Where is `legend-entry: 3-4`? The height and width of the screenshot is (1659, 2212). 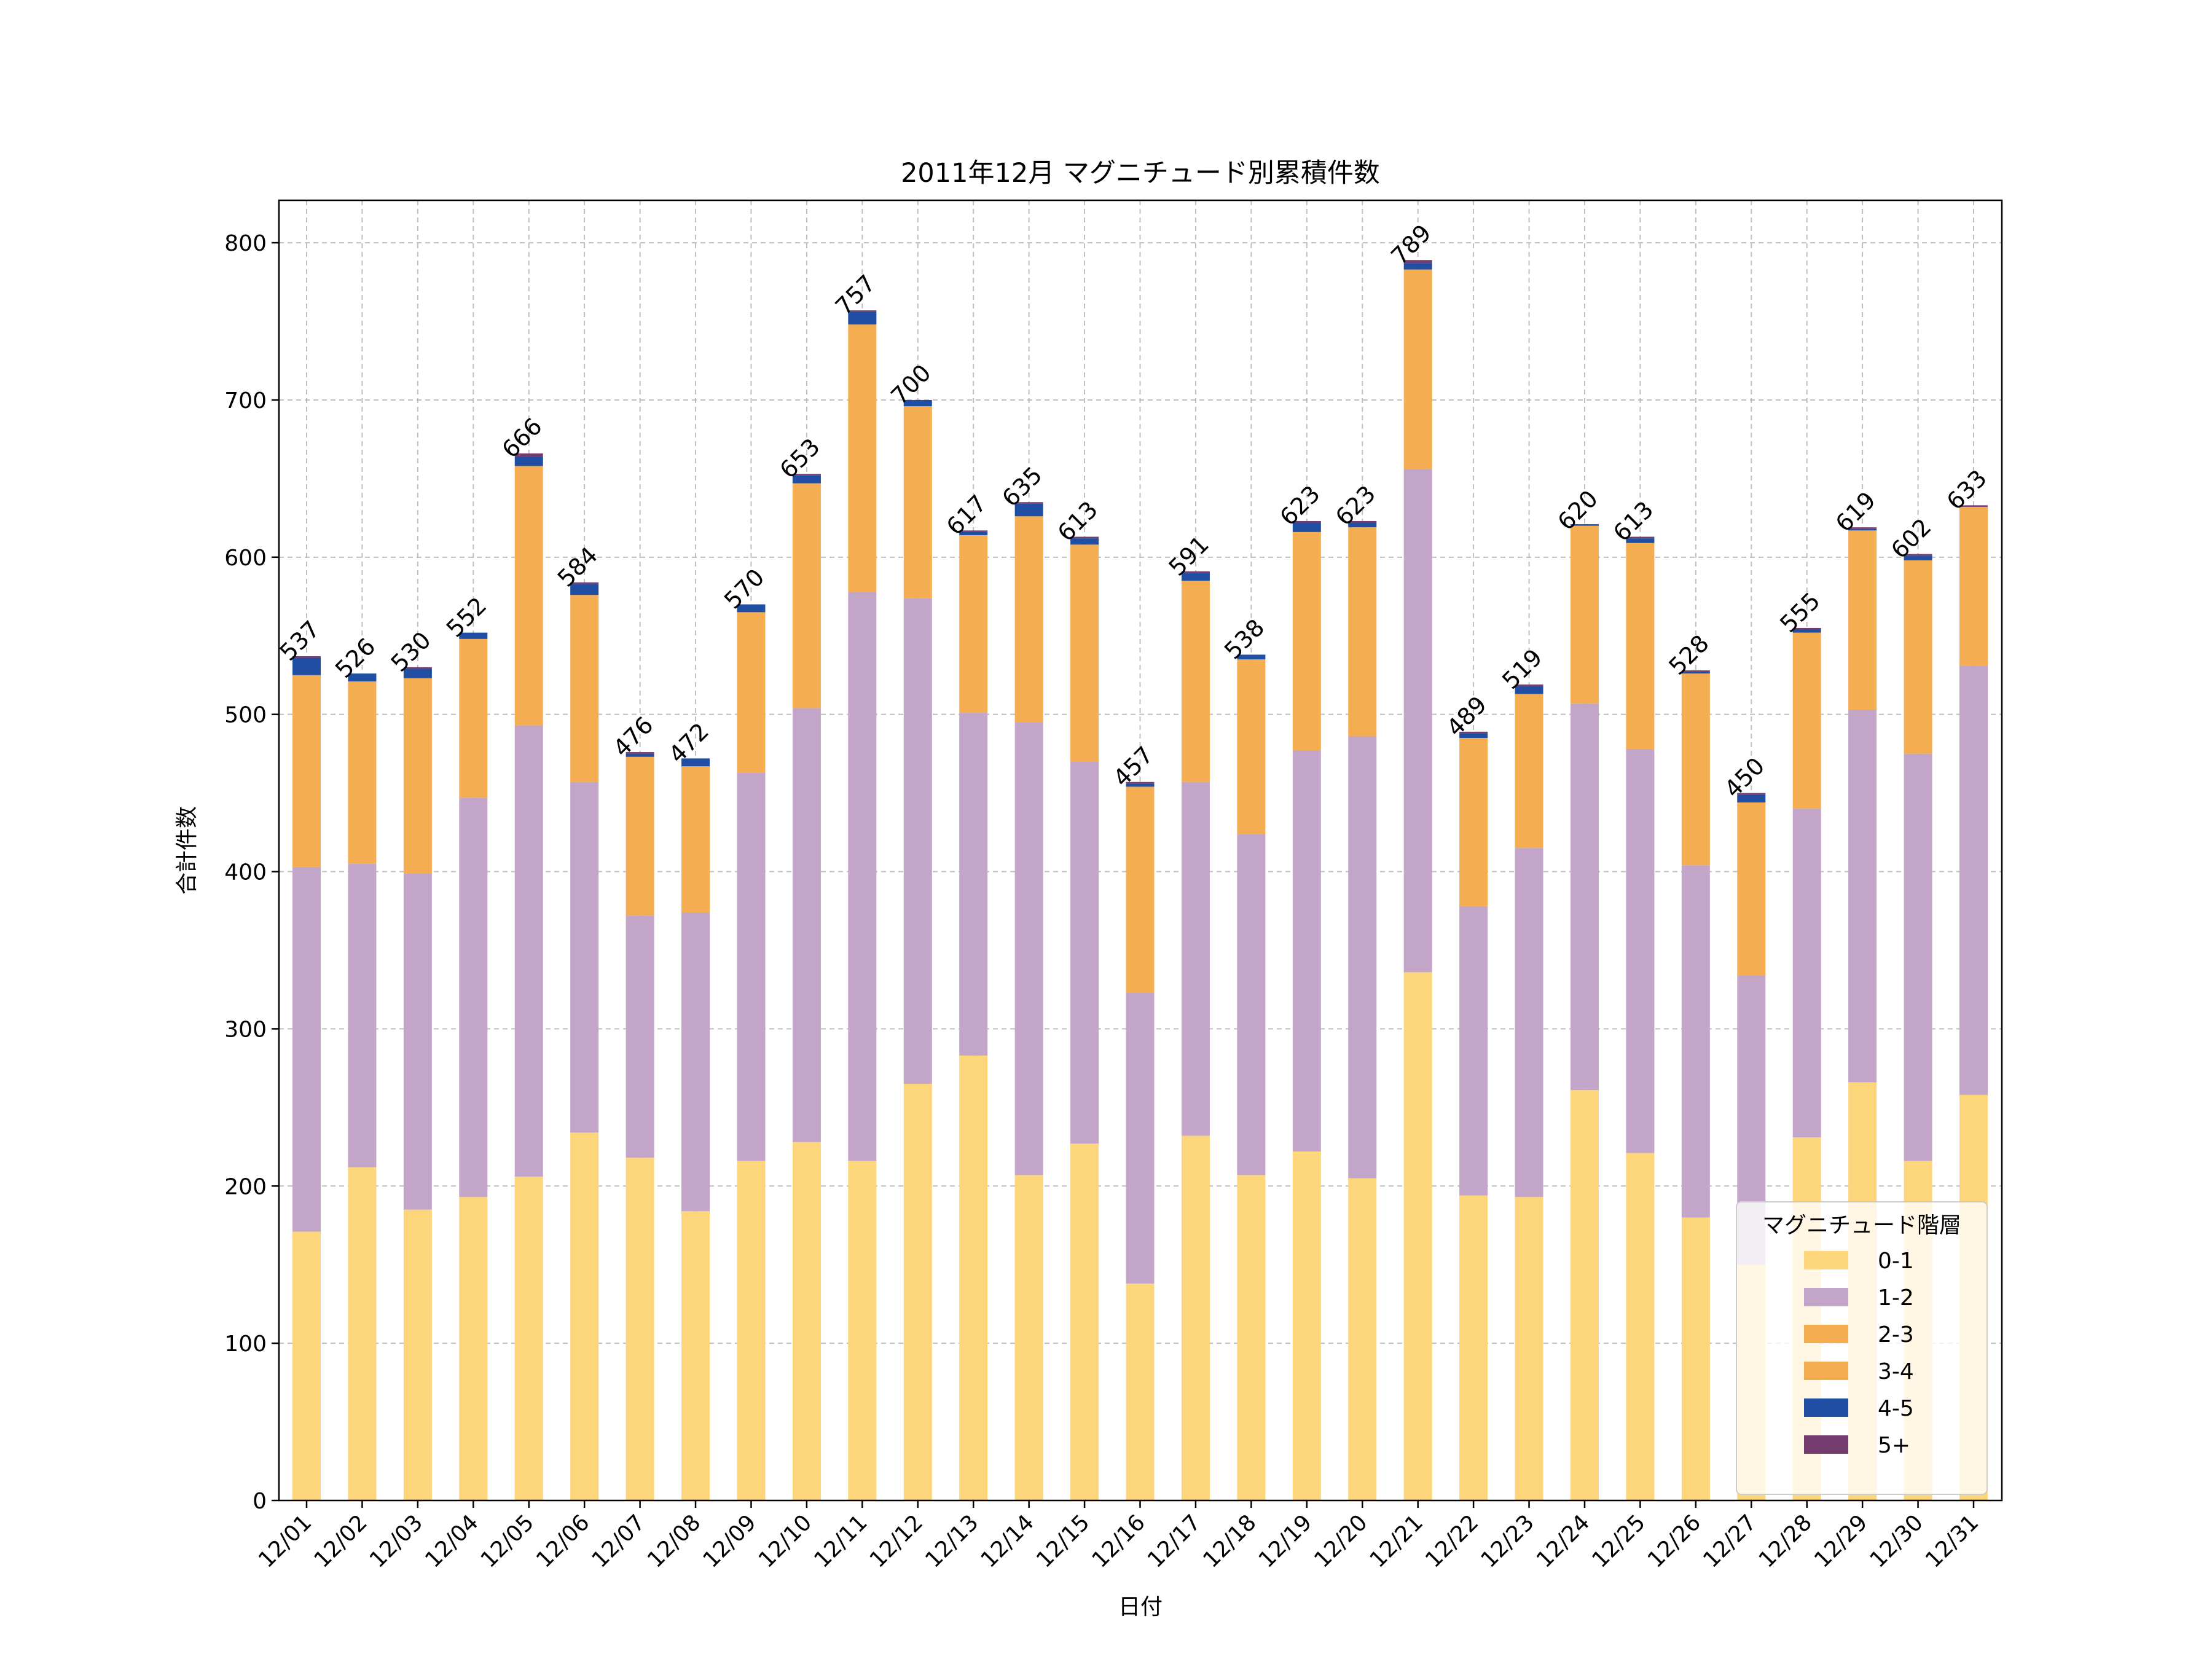 legend-entry: 3-4 is located at coordinates (1896, 1371).